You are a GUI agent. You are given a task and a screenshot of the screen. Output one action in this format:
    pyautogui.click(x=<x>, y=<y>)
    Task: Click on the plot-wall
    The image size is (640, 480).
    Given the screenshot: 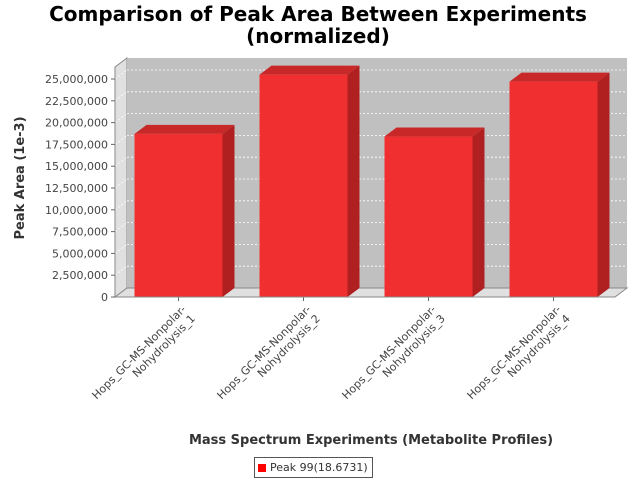 What is the action you would take?
    pyautogui.click(x=121, y=177)
    